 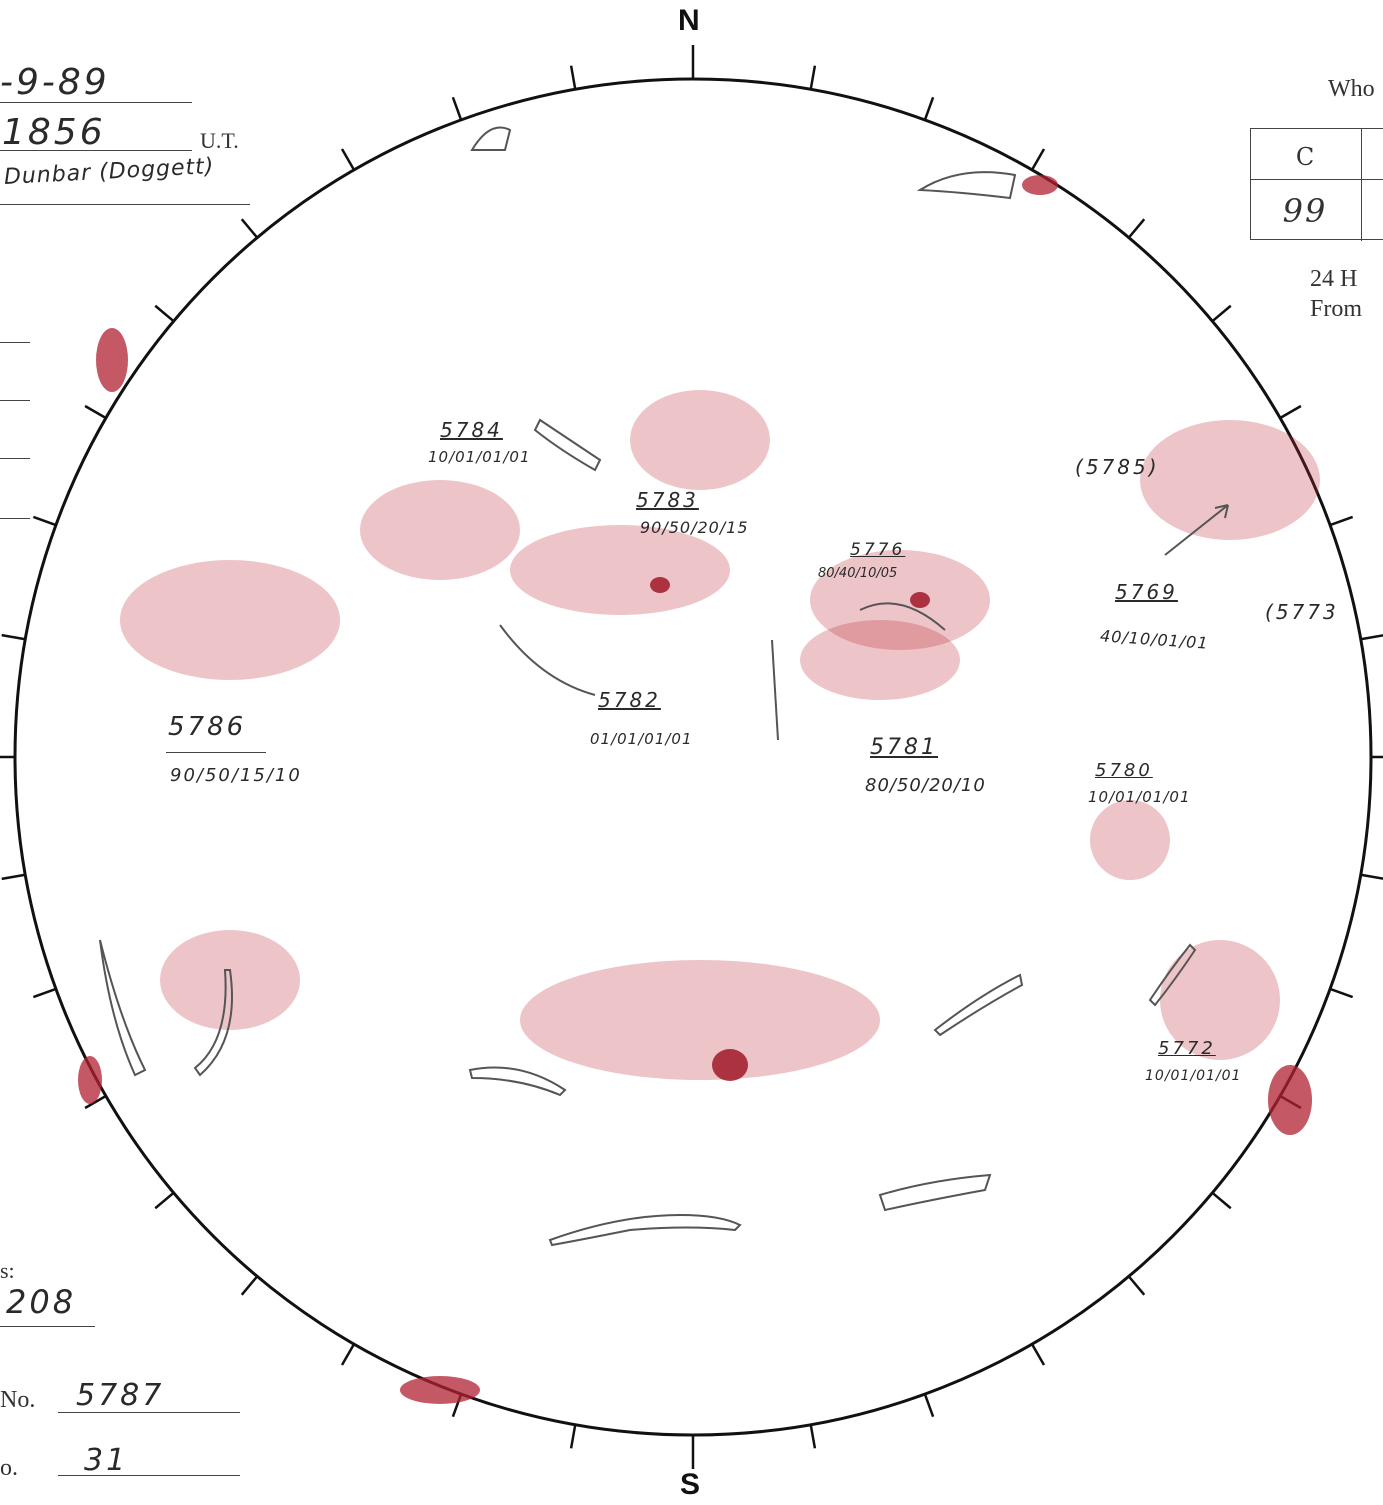 I want to click on region-5784-code: 10/01/01/01, so click(x=479, y=457).